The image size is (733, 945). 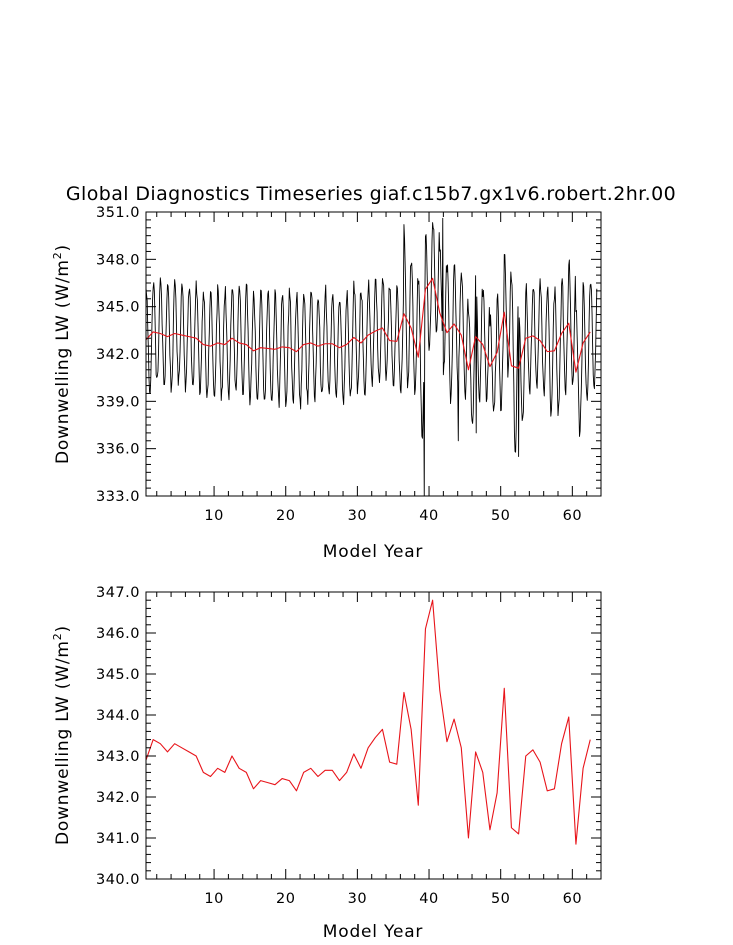 I want to click on y-tick-label: 341.0, so click(x=118, y=839).